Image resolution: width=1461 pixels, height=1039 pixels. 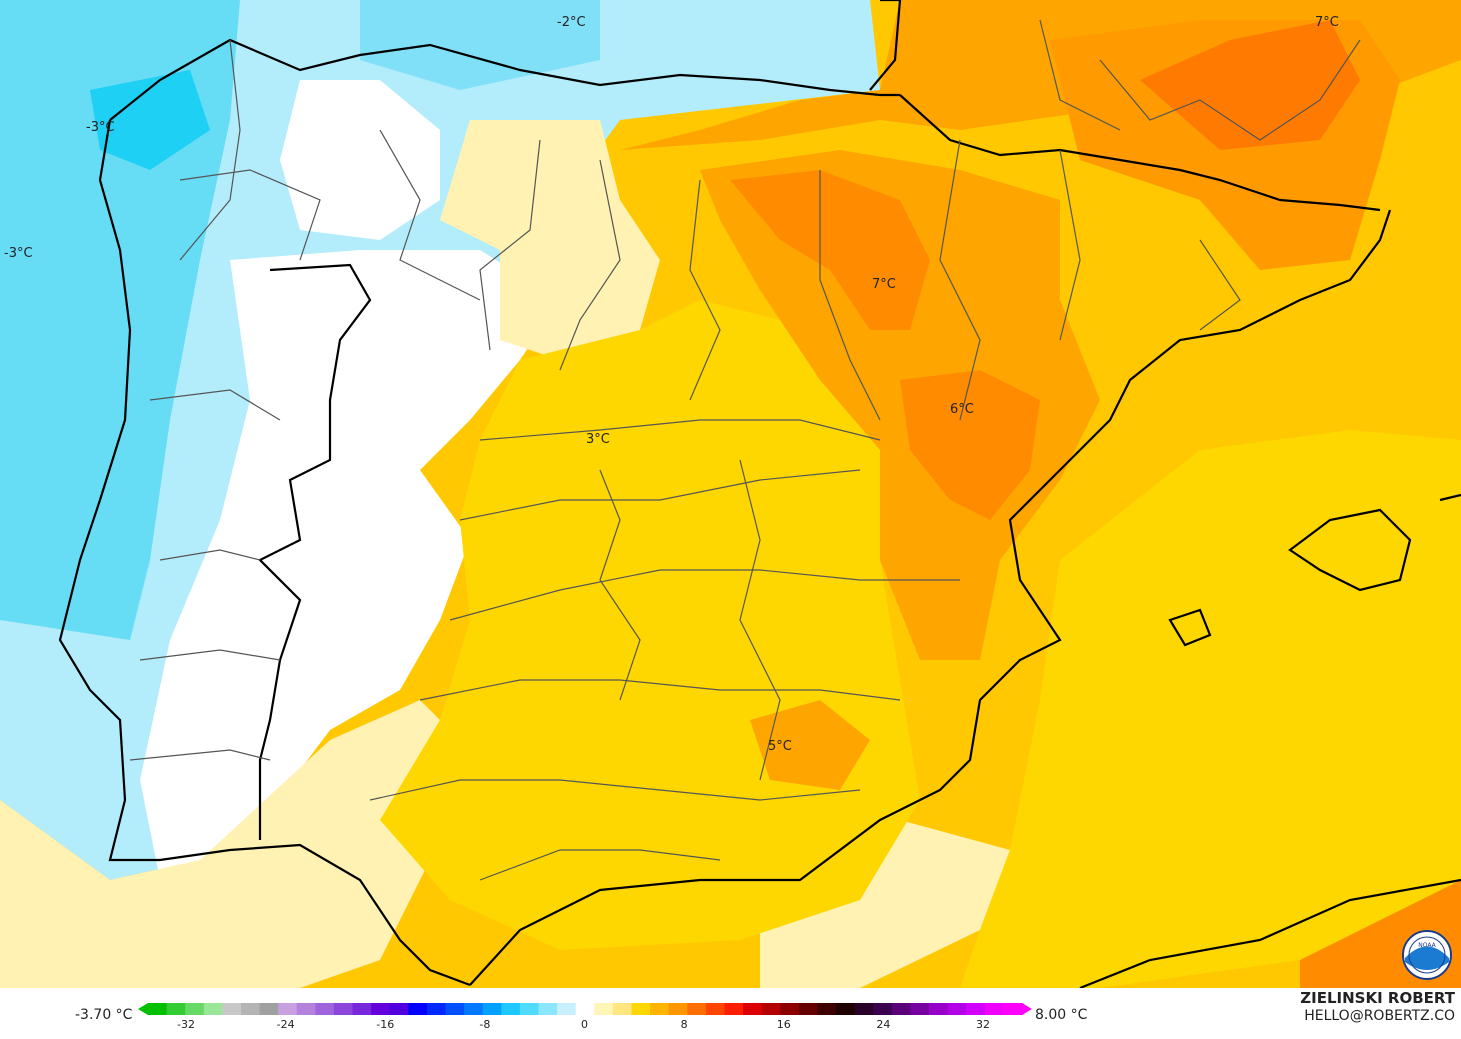 What do you see at coordinates (480, 45) in the screenshot?
I see `cold-region-biscay` at bounding box center [480, 45].